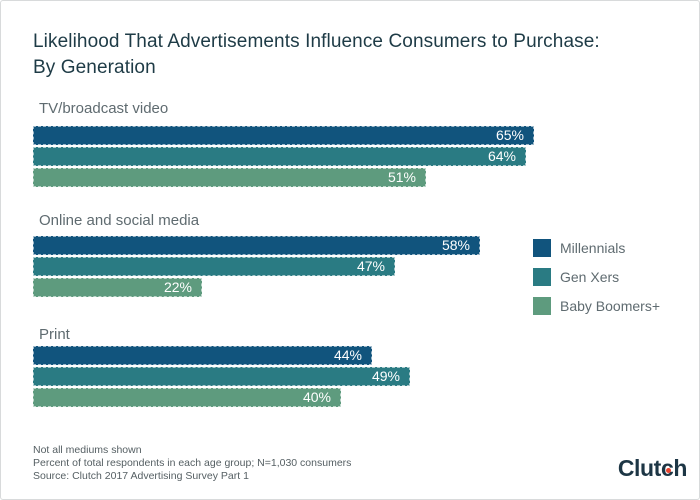 The image size is (700, 500). I want to click on legend-row: Millennials, so click(596, 248).